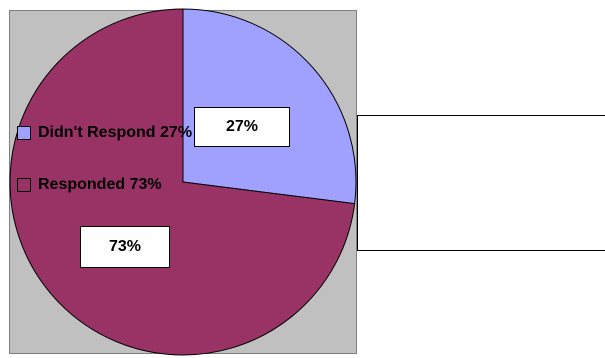 The width and height of the screenshot is (605, 358). Describe the element at coordinates (125, 247) in the screenshot. I see `data-label-responded: 73%` at that location.